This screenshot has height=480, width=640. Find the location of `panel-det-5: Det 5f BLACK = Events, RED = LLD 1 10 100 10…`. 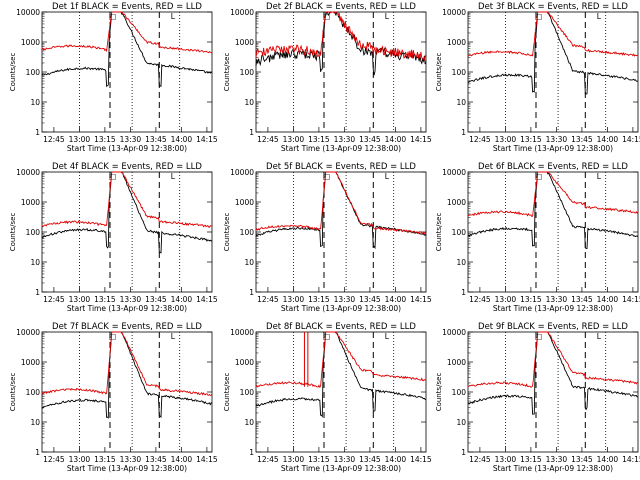

panel-det-5: Det 5f BLACK = Events, RED = LLD 1 10 100 10… is located at coordinates (327, 237).